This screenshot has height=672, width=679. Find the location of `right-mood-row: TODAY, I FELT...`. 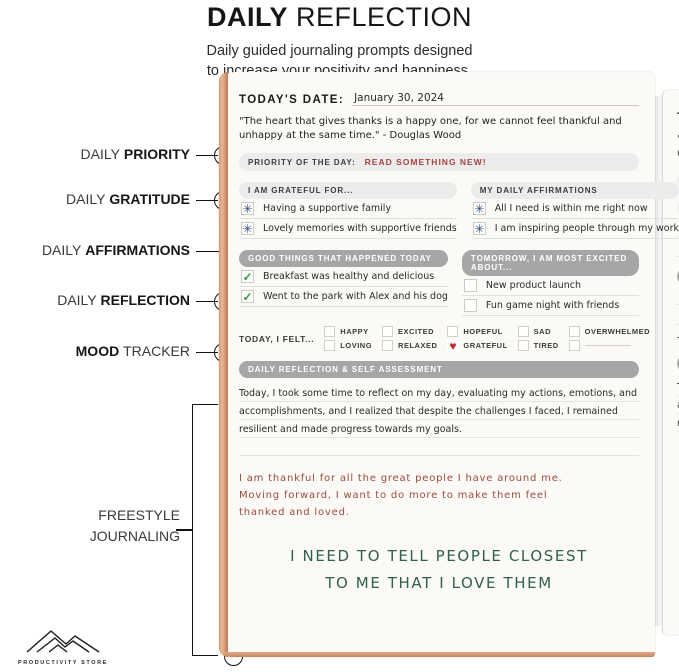

right-mood-row: TODAY, I FELT... is located at coordinates (678, 340).